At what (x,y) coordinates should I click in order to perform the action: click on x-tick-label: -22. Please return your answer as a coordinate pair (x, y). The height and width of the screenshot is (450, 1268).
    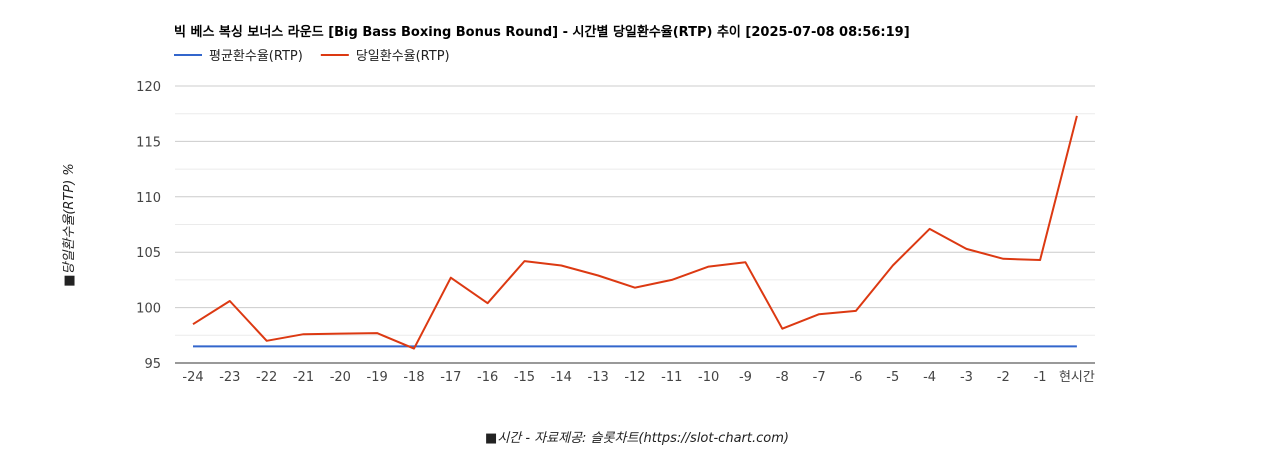
    Looking at the image, I should click on (266, 377).